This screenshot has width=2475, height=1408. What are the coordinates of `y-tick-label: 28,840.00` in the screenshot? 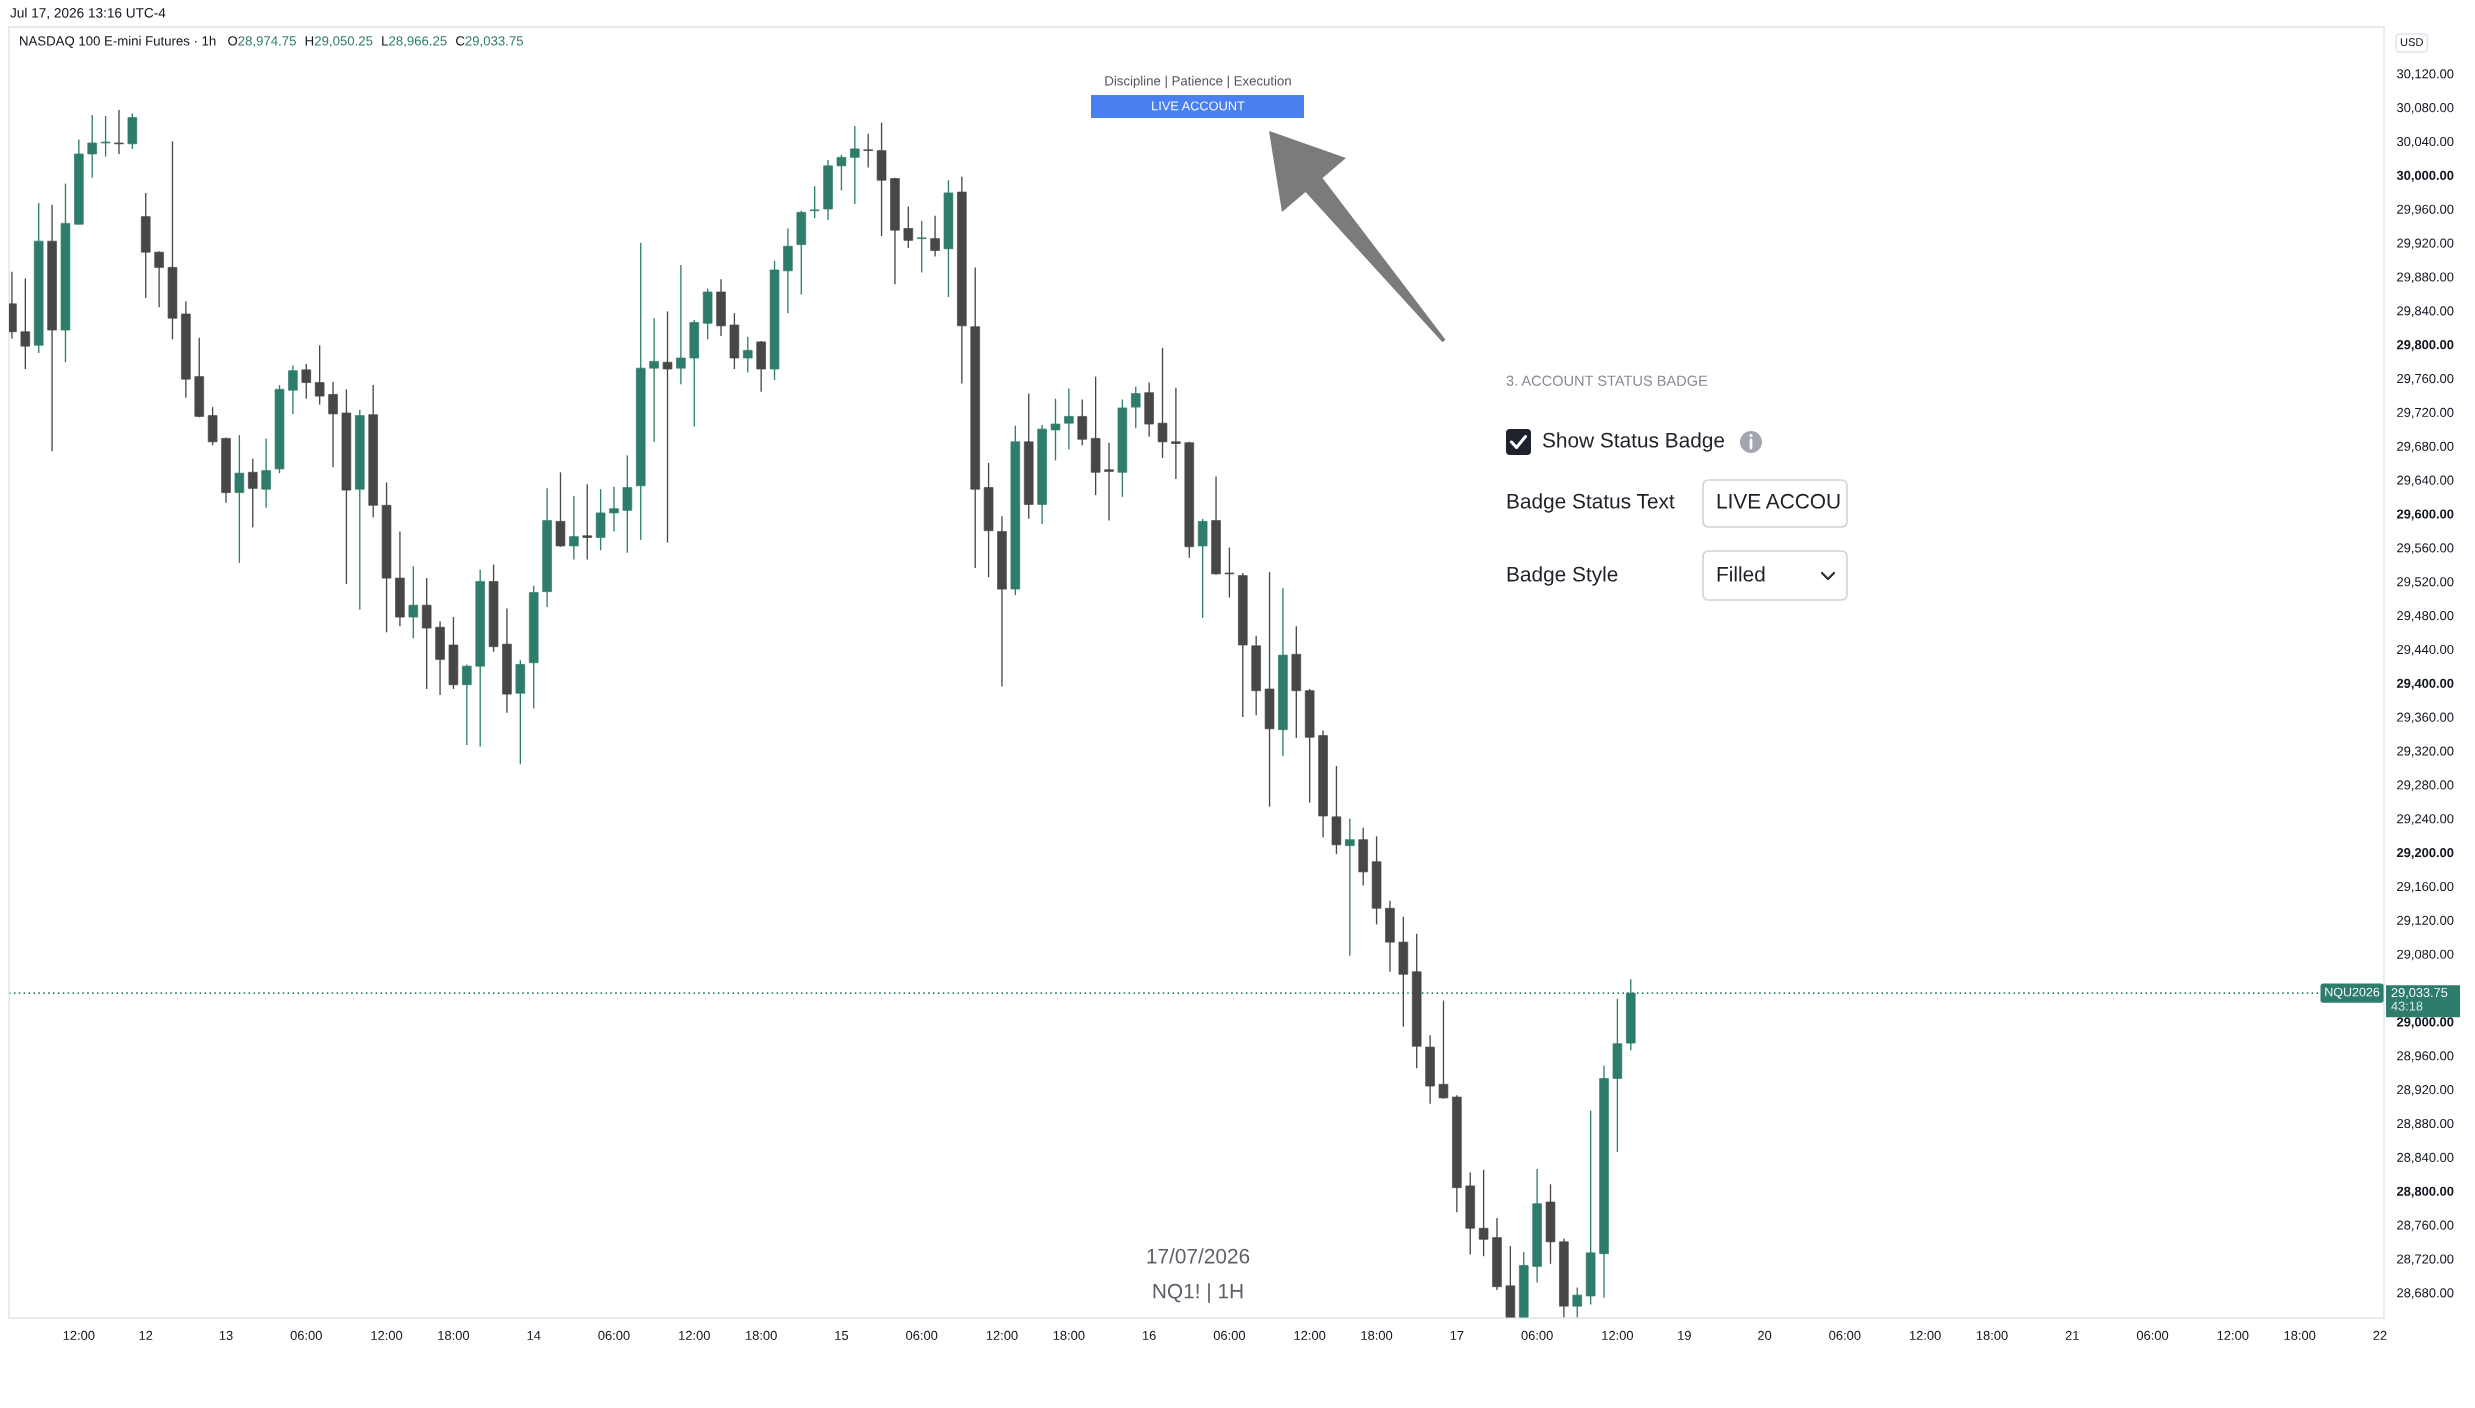 It's located at (2425, 1158).